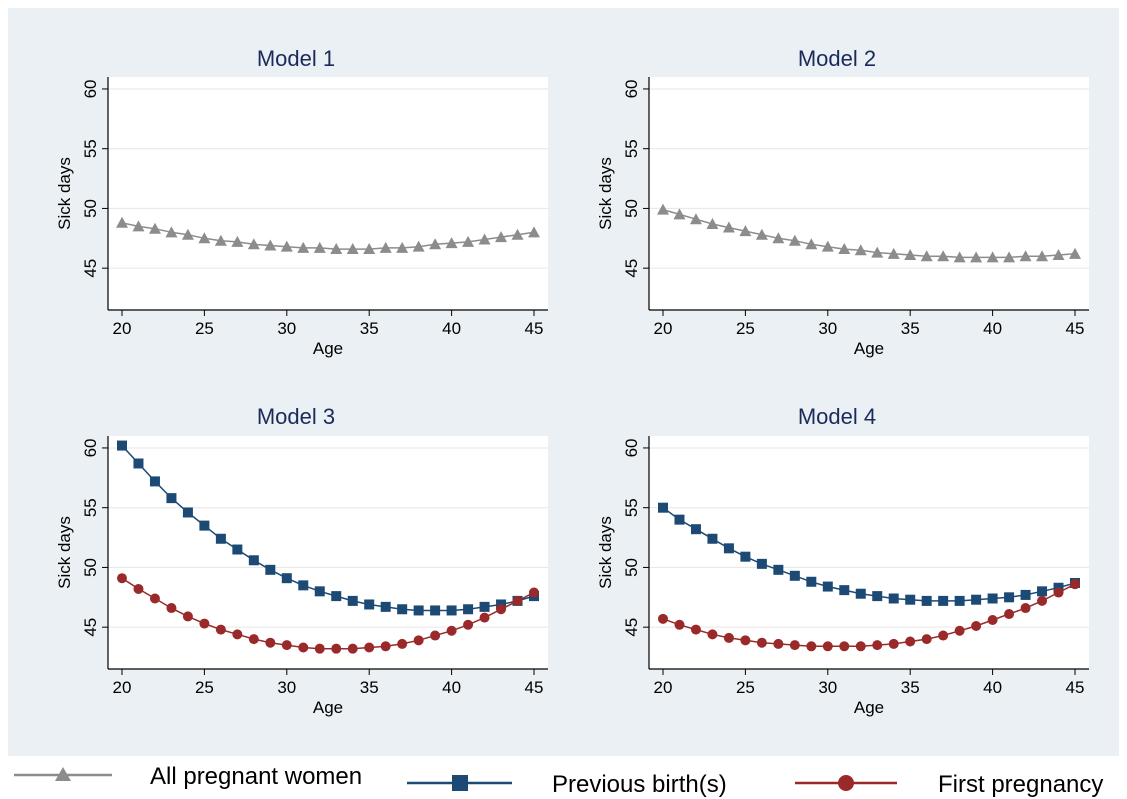  What do you see at coordinates (296, 58) in the screenshot?
I see `panel-title: Model 1` at bounding box center [296, 58].